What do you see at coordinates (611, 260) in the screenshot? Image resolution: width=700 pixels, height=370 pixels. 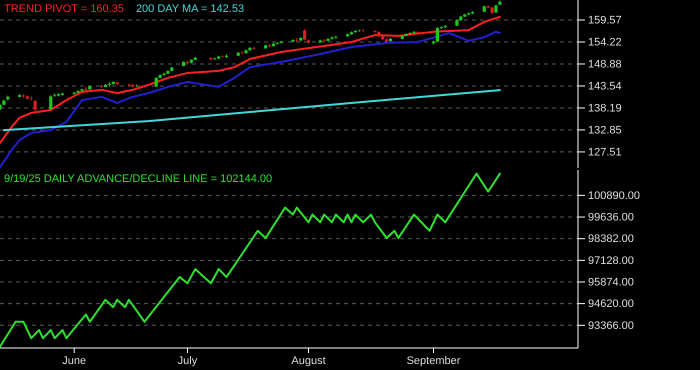 I see `y-tick-label: 97128.00` at bounding box center [611, 260].